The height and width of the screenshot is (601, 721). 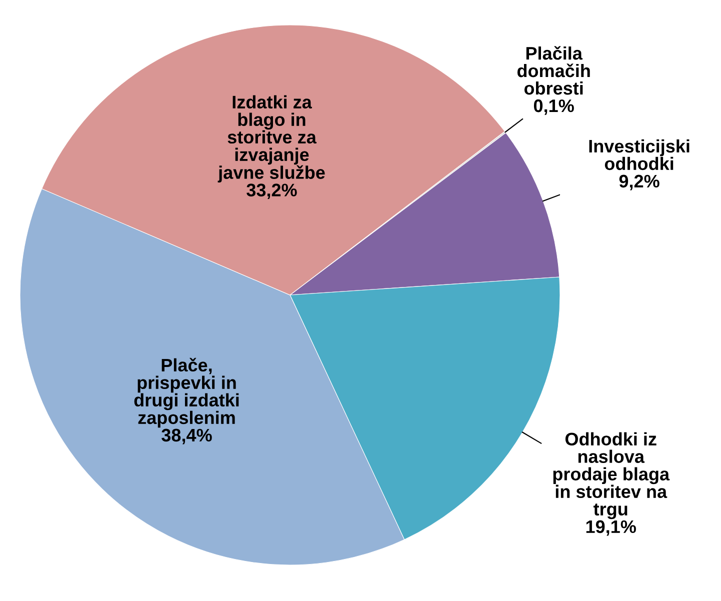 I want to click on data-label: 9,2%, so click(x=639, y=182).